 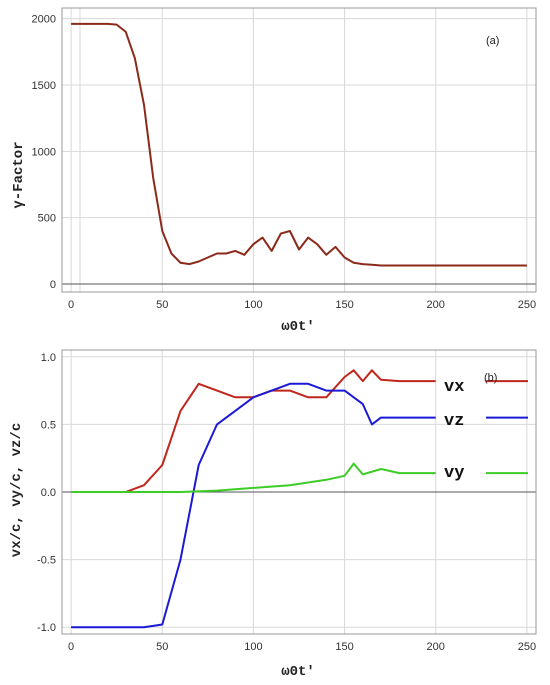 I want to click on y-tick-label: 1000, so click(x=44, y=152).